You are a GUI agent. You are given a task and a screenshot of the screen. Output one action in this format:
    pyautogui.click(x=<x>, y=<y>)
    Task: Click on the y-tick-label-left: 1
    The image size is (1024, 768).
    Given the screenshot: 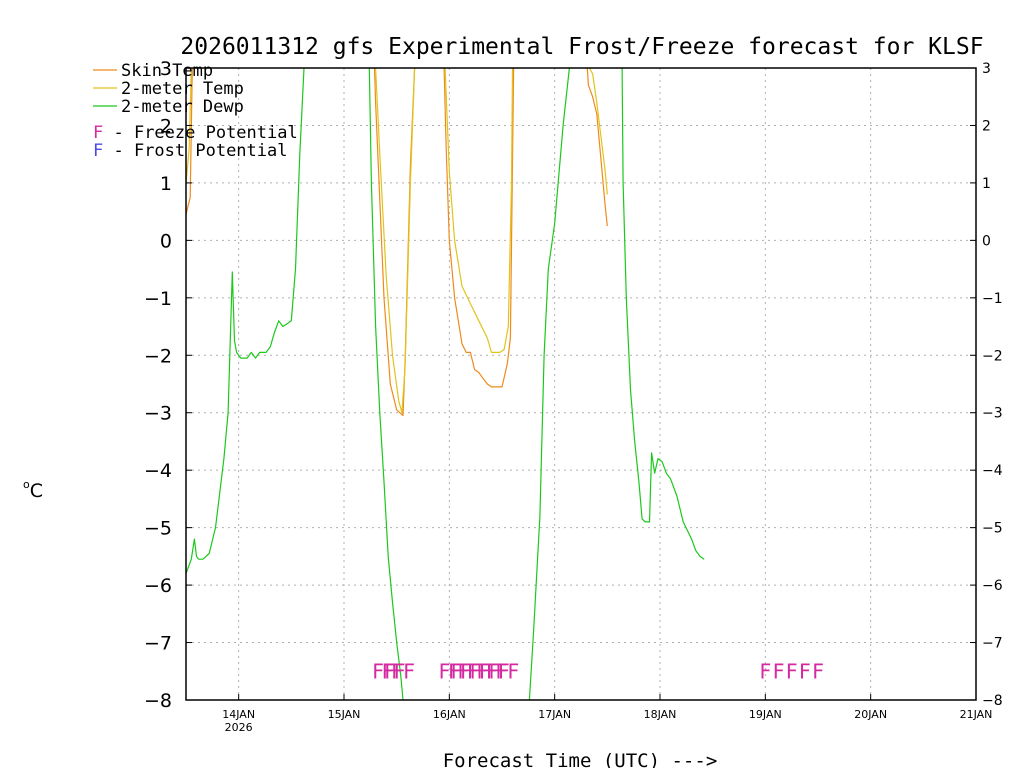 What is the action you would take?
    pyautogui.click(x=166, y=184)
    